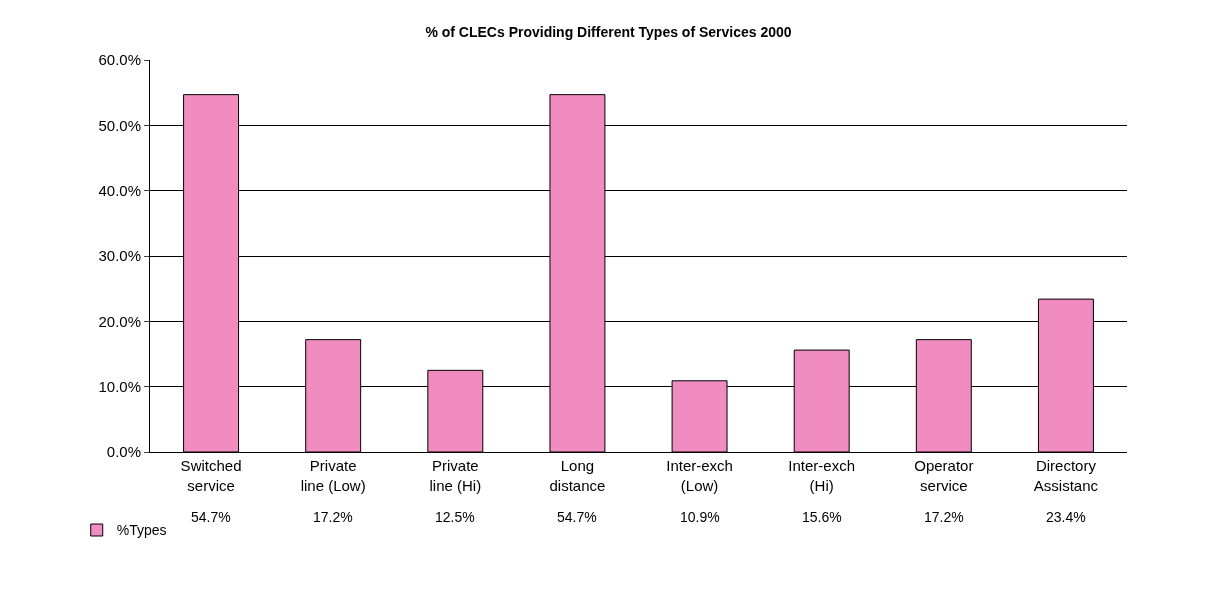  What do you see at coordinates (119, 60) in the screenshot?
I see `y-tick-label: 60.0%` at bounding box center [119, 60].